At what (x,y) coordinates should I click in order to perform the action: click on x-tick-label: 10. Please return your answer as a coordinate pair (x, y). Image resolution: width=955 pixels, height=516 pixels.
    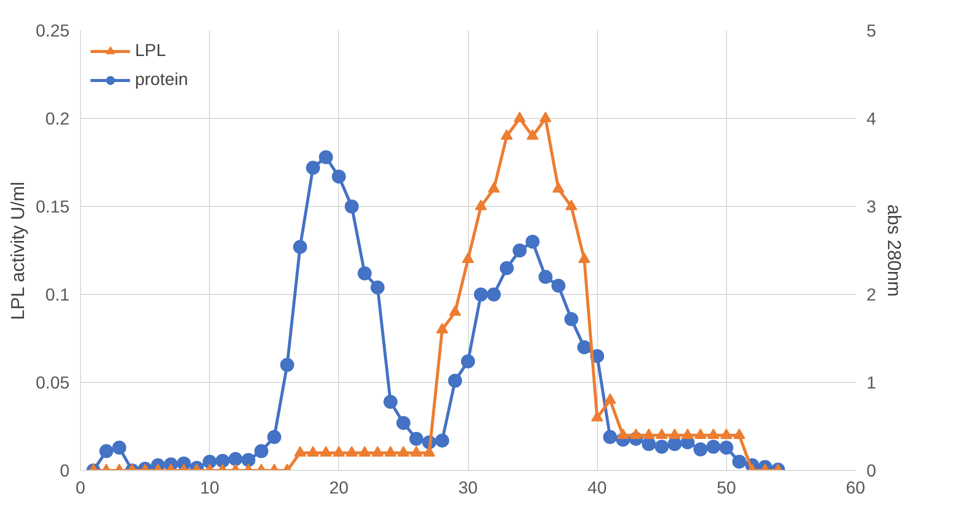
    Looking at the image, I should click on (210, 488).